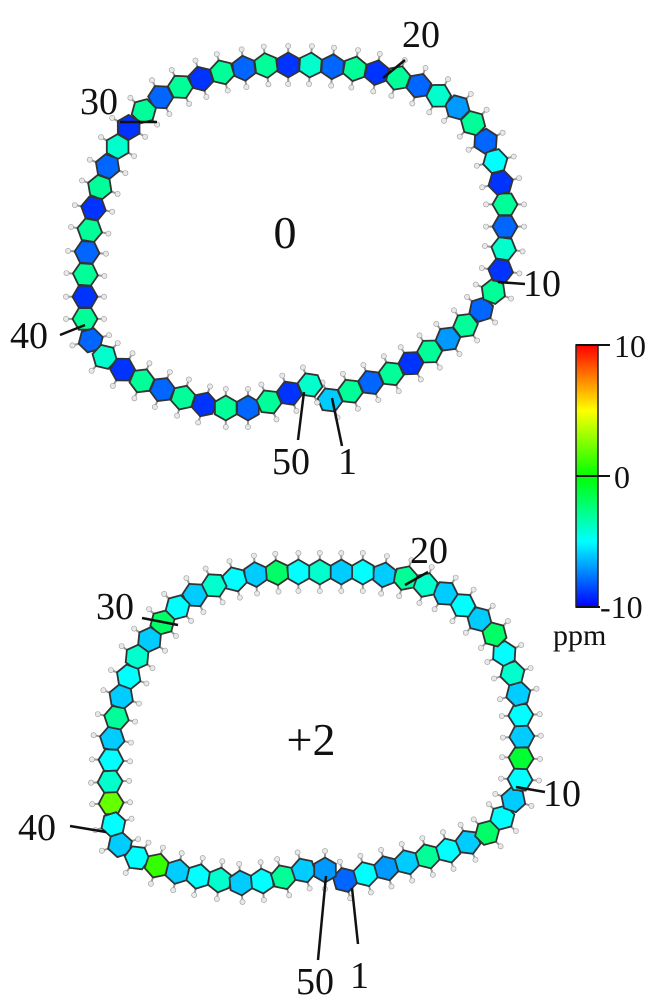  I want to click on position-label-1: 1, so click(347, 462).